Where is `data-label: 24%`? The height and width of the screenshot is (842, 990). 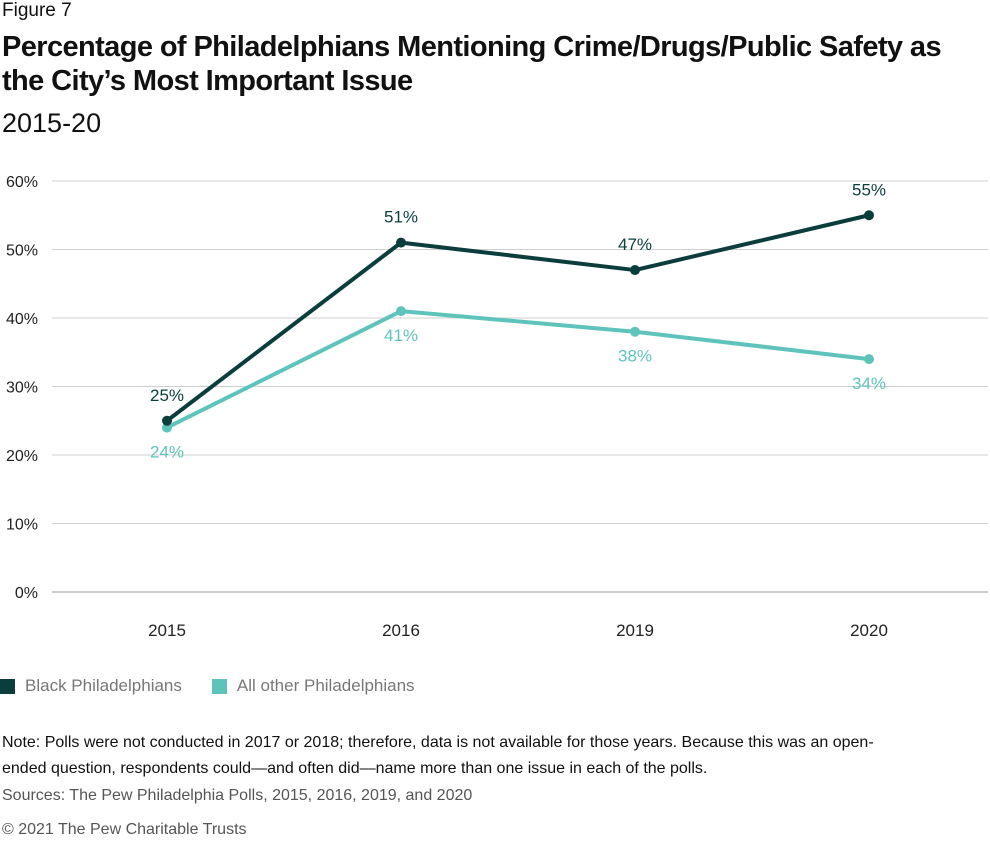
data-label: 24% is located at coordinates (167, 452).